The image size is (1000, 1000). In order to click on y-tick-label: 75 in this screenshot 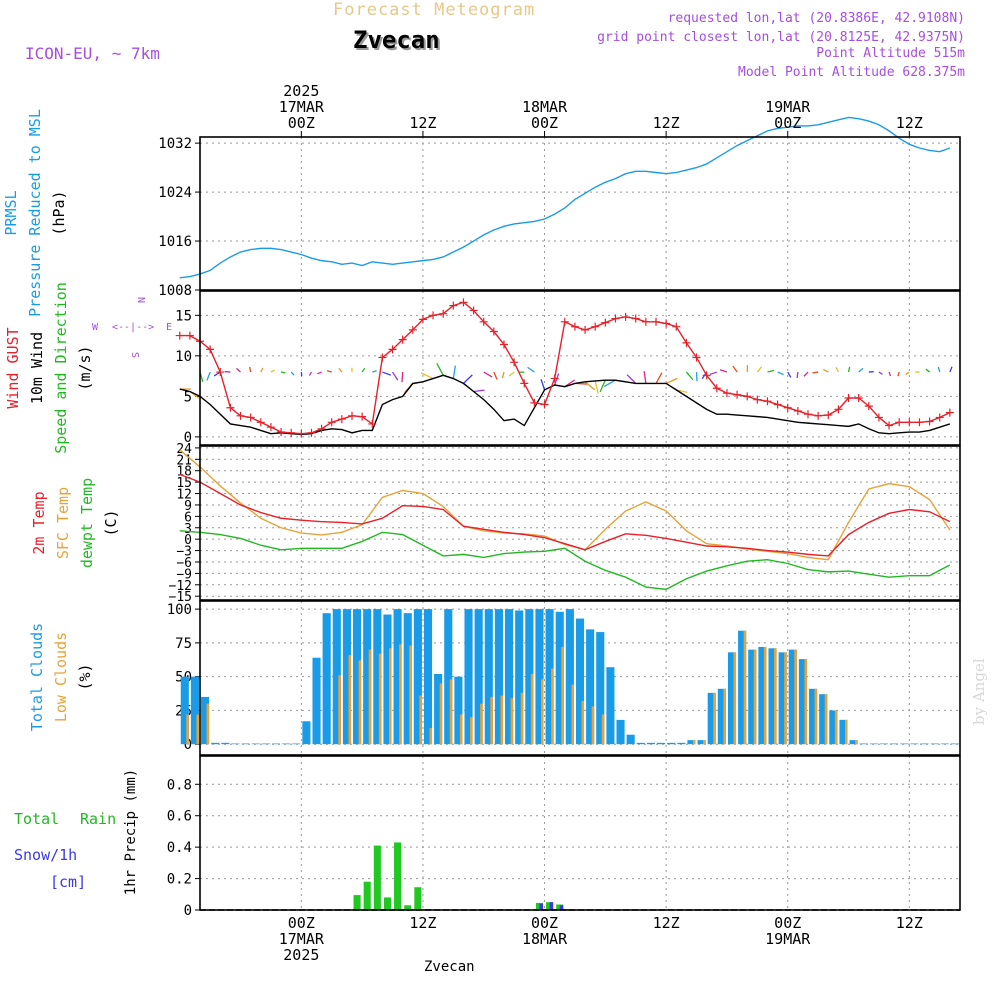, I will do `click(183, 644)`.